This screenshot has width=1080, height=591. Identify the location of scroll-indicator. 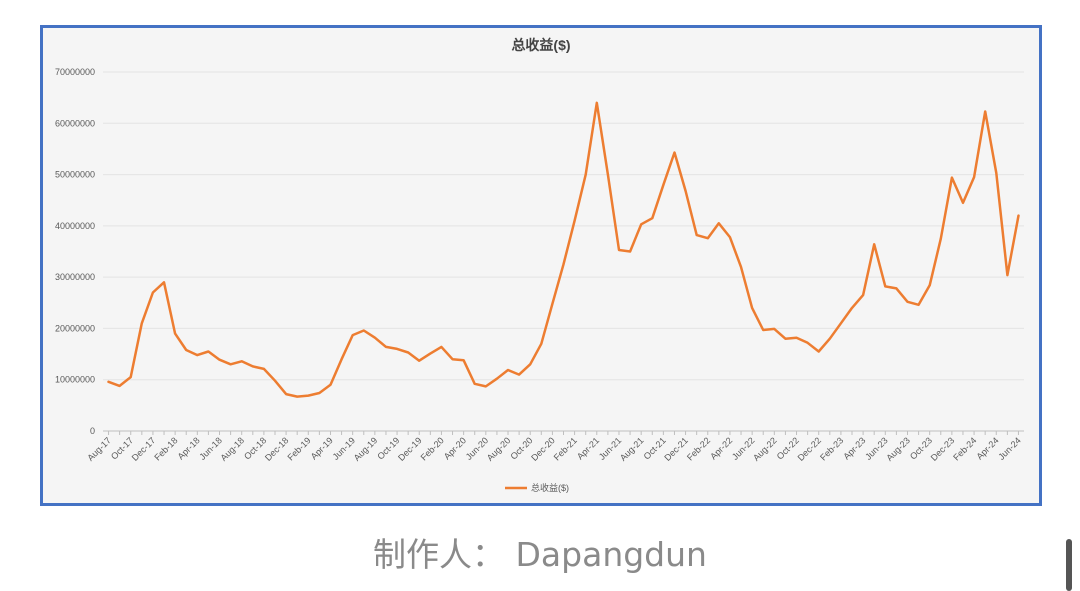
(1069, 565).